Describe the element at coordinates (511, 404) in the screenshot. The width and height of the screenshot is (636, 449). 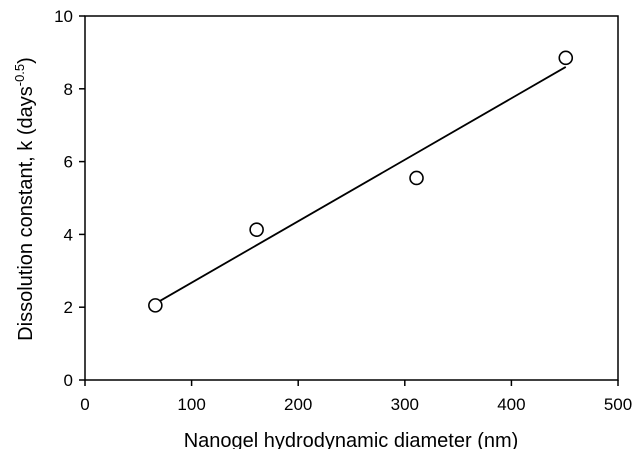
I see `x-tick-label: 400` at that location.